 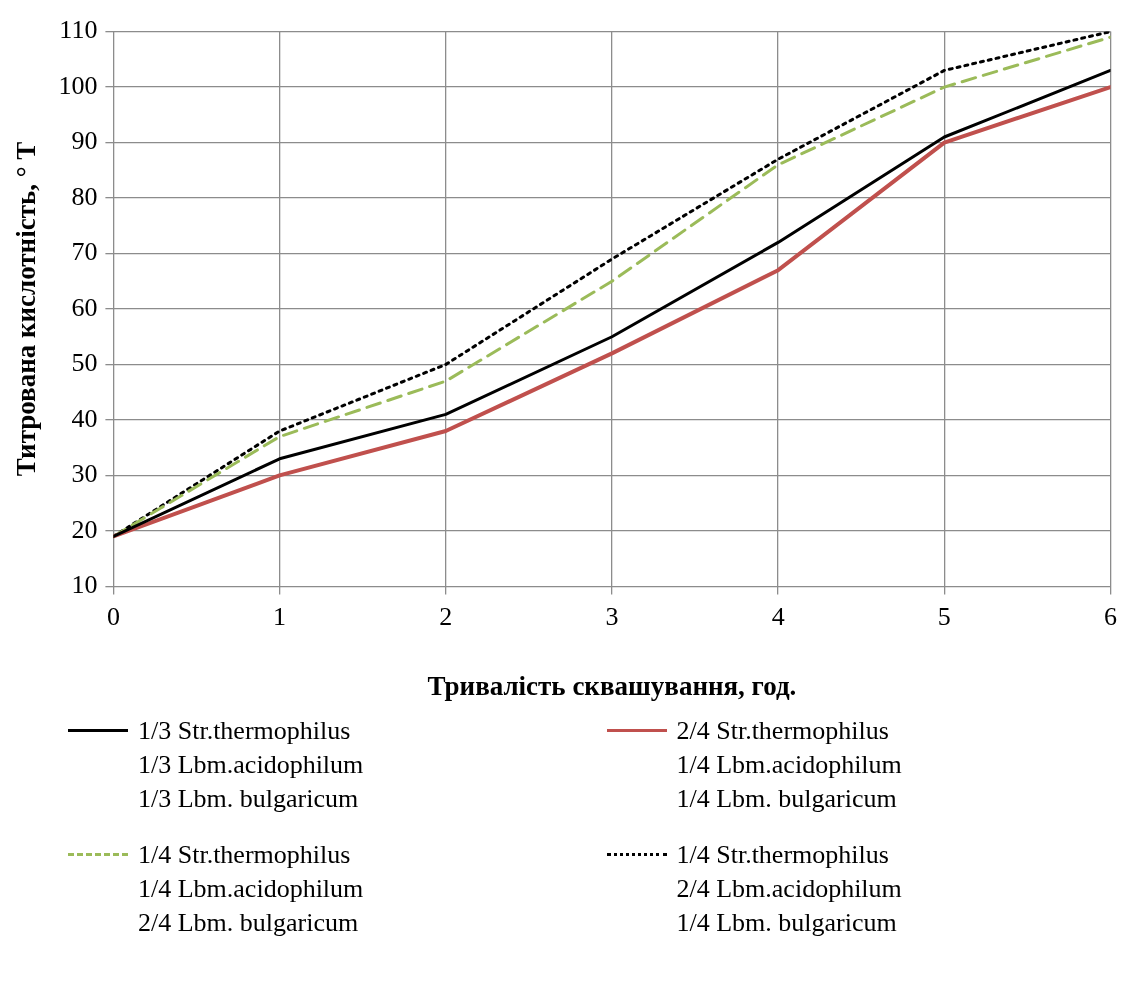 What do you see at coordinates (84, 141) in the screenshot?
I see `y-tick-label: 90` at bounding box center [84, 141].